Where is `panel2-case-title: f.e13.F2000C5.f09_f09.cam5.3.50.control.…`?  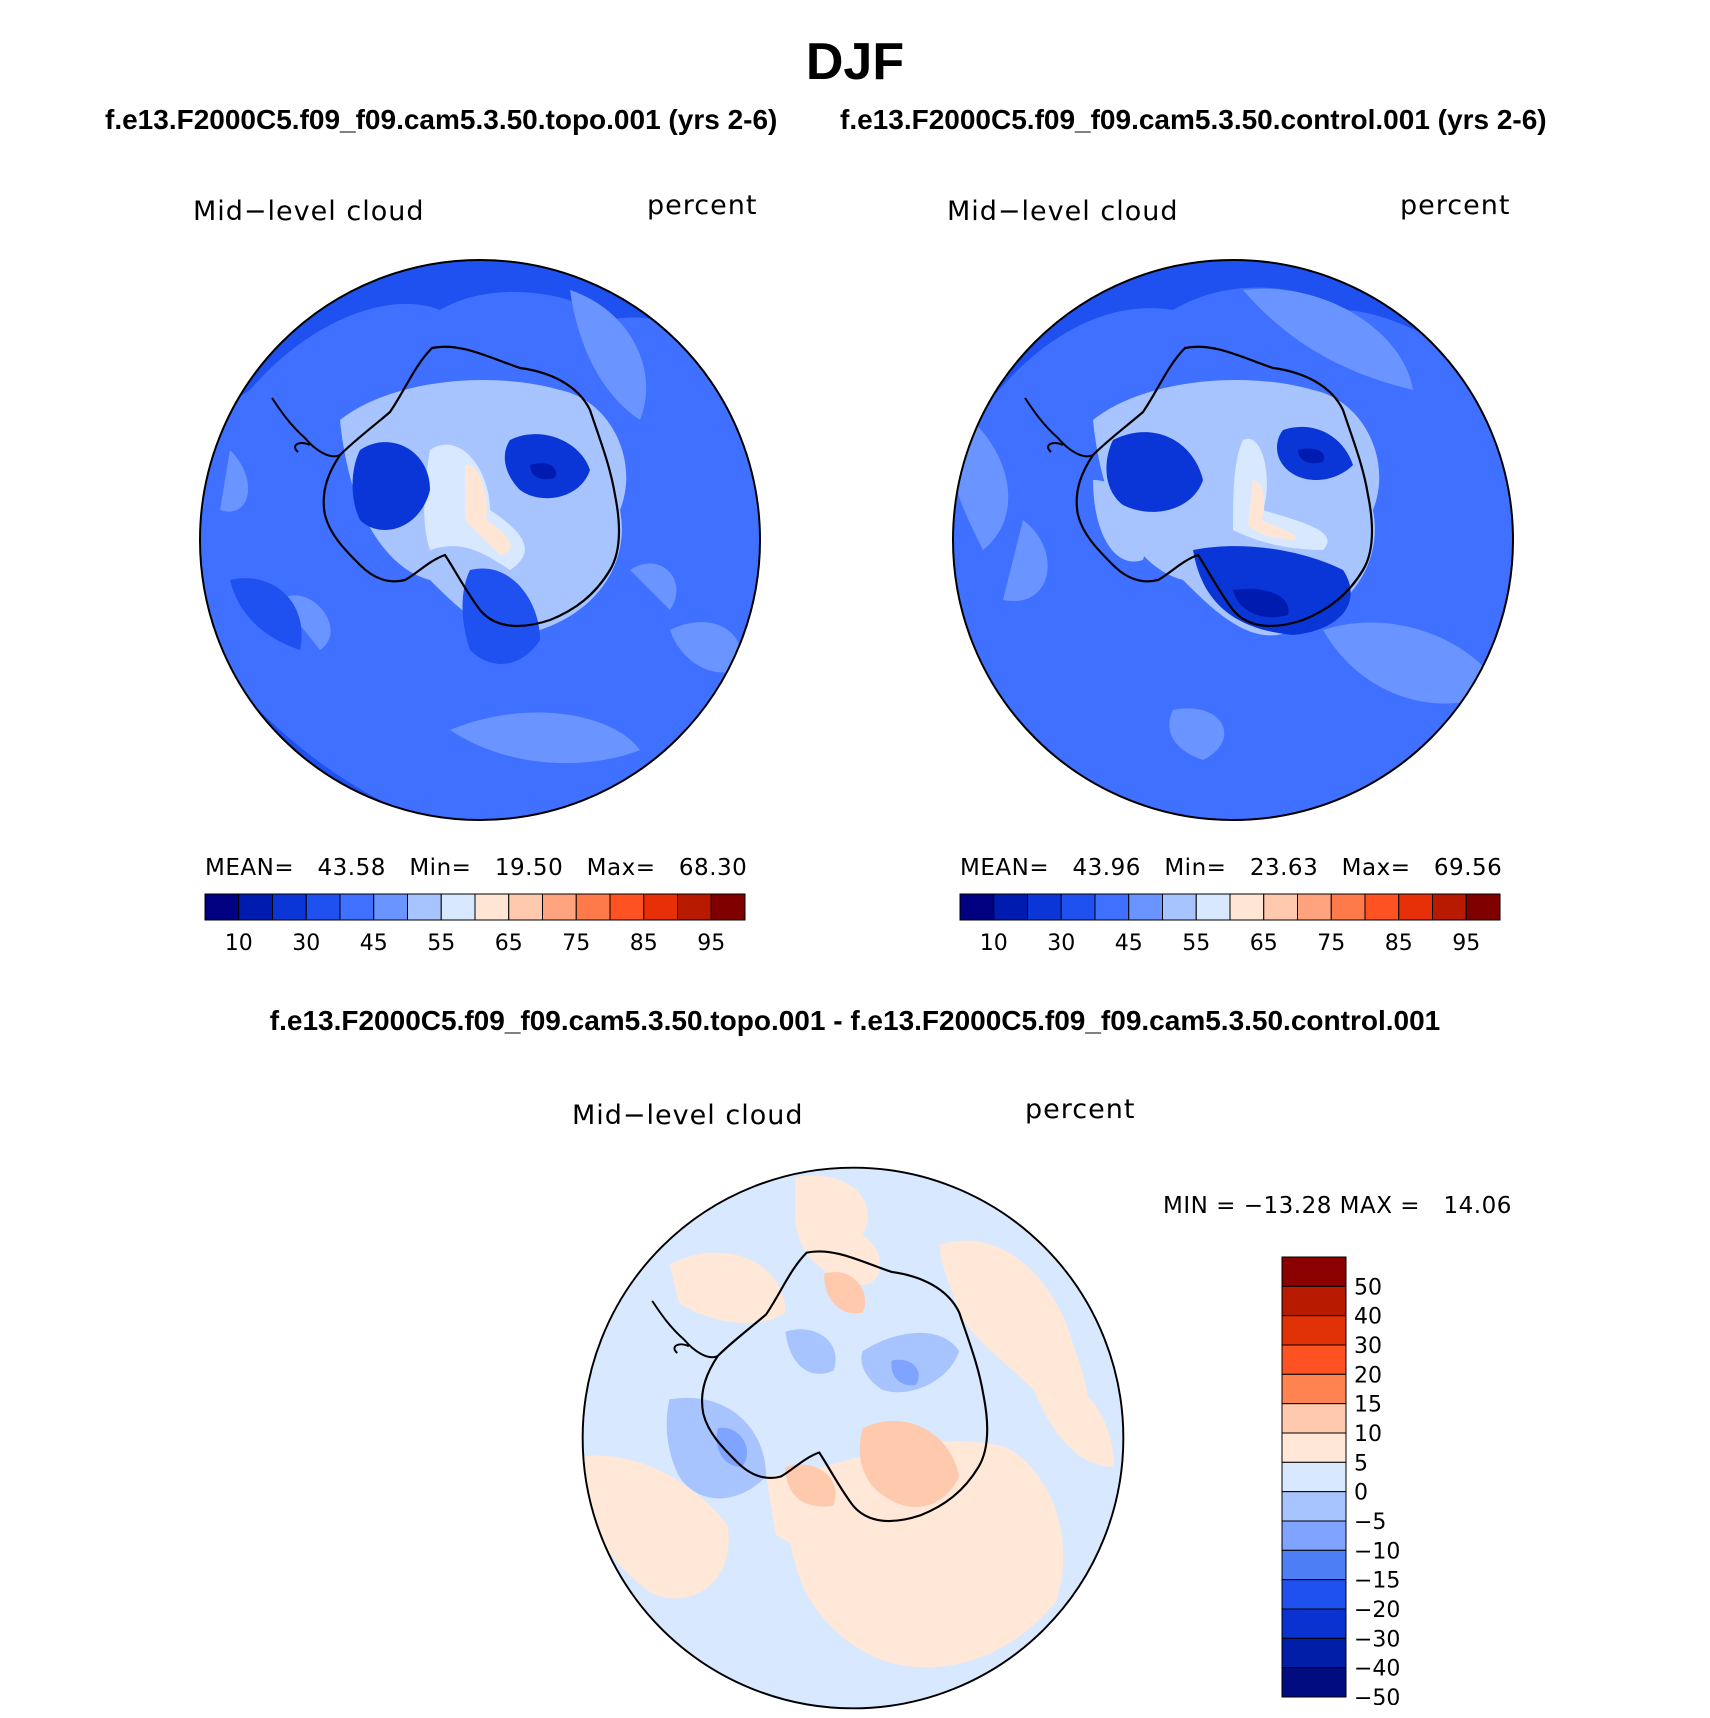
panel2-case-title: f.e13.F2000C5.f09_f09.cam5.3.50.control.… is located at coordinates (1193, 119).